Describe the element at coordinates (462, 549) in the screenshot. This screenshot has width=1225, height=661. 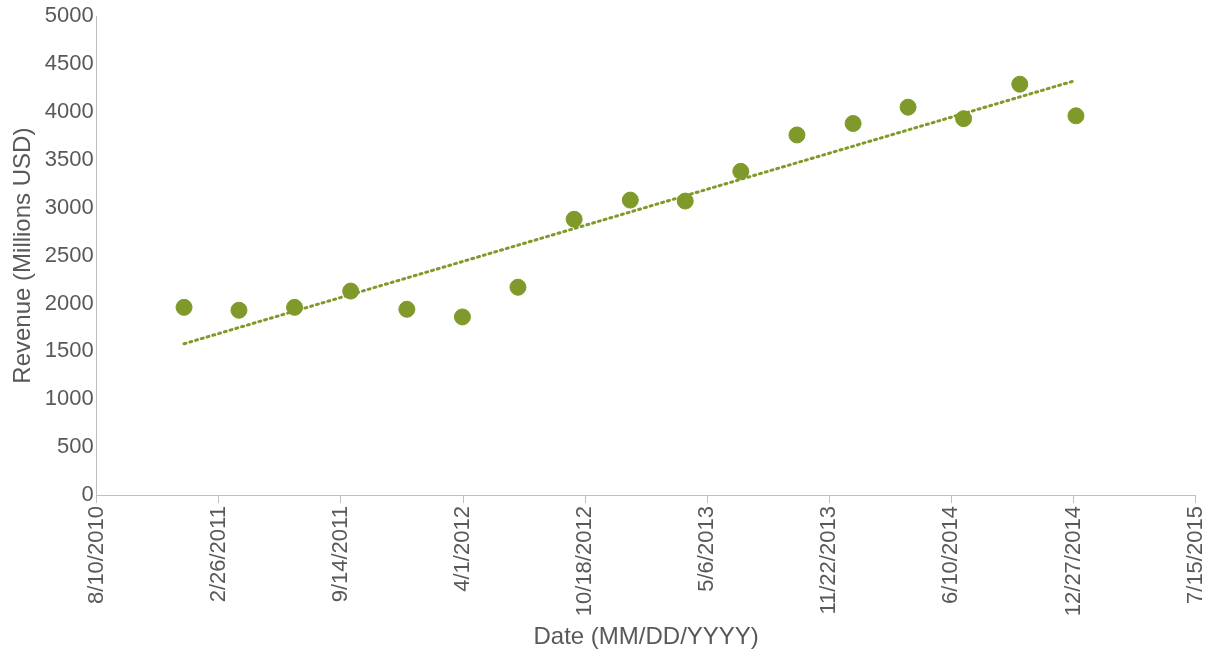
I see `x-tick-label: 4/1/2012` at that location.